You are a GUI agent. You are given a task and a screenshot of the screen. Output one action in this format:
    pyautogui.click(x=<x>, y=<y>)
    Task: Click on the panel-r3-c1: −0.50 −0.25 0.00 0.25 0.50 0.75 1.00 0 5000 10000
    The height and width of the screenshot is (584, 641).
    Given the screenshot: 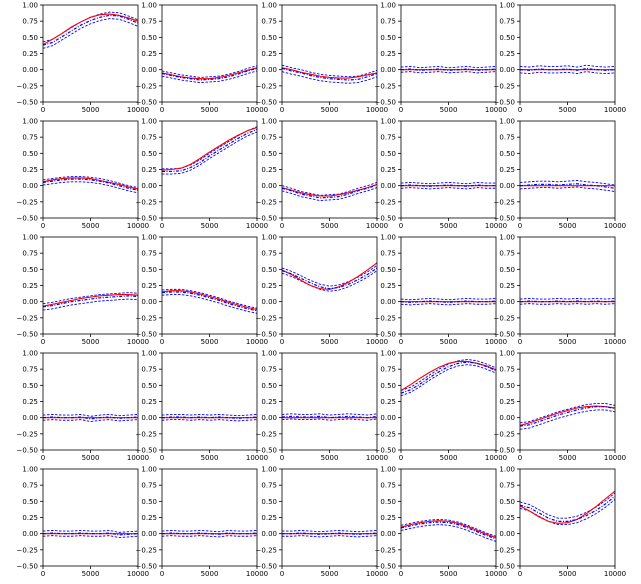 What is the action you would take?
    pyautogui.click(x=202, y=406)
    